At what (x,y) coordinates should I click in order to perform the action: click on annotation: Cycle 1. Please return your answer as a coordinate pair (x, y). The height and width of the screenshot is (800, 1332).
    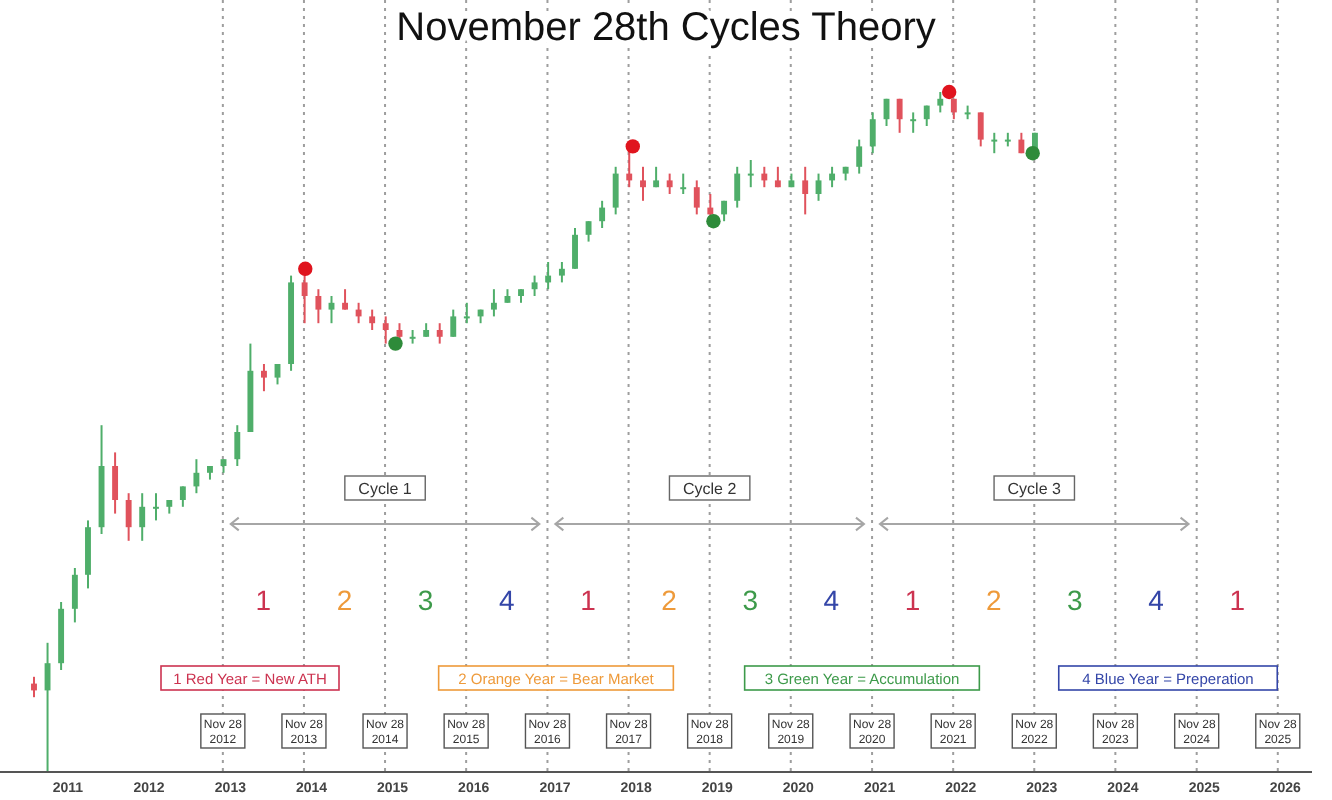
    Looking at the image, I should click on (385, 489).